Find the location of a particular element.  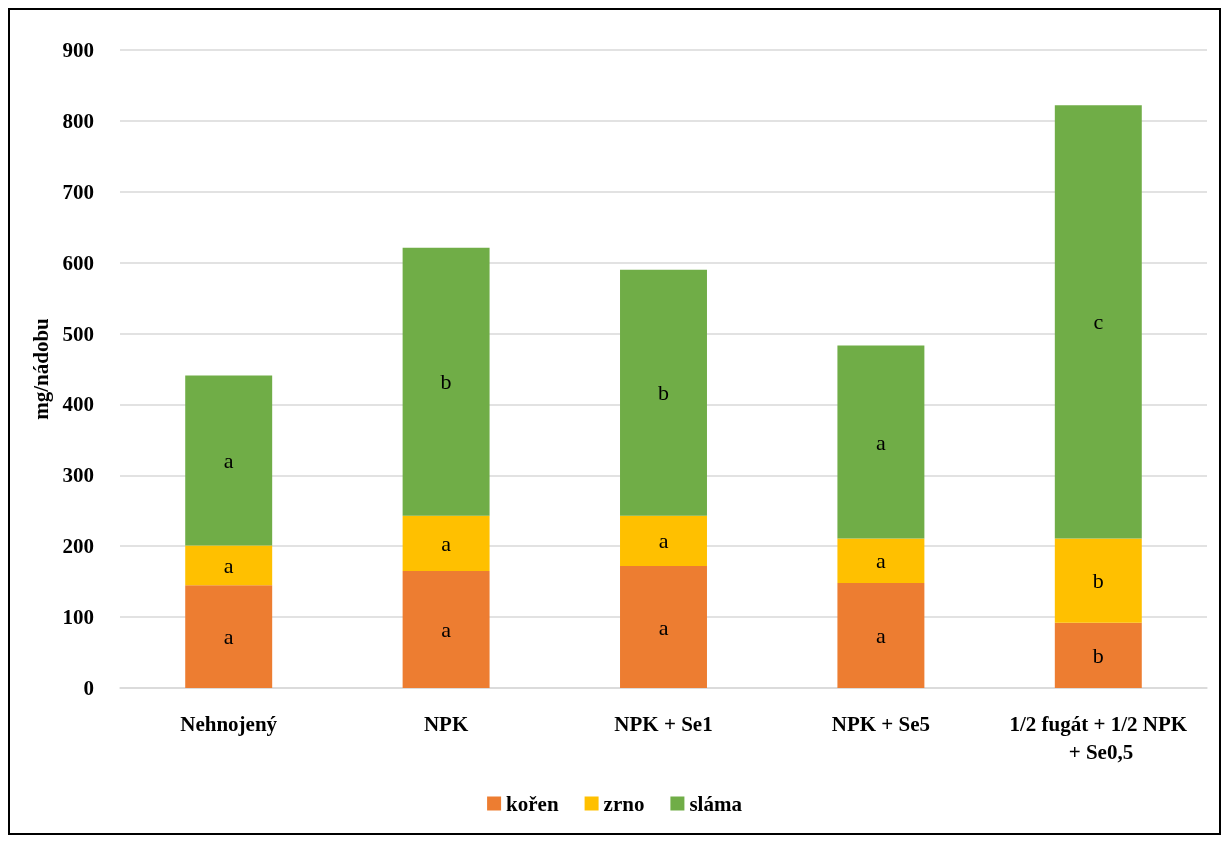

y-tick-label: 0 is located at coordinates (88, 688).